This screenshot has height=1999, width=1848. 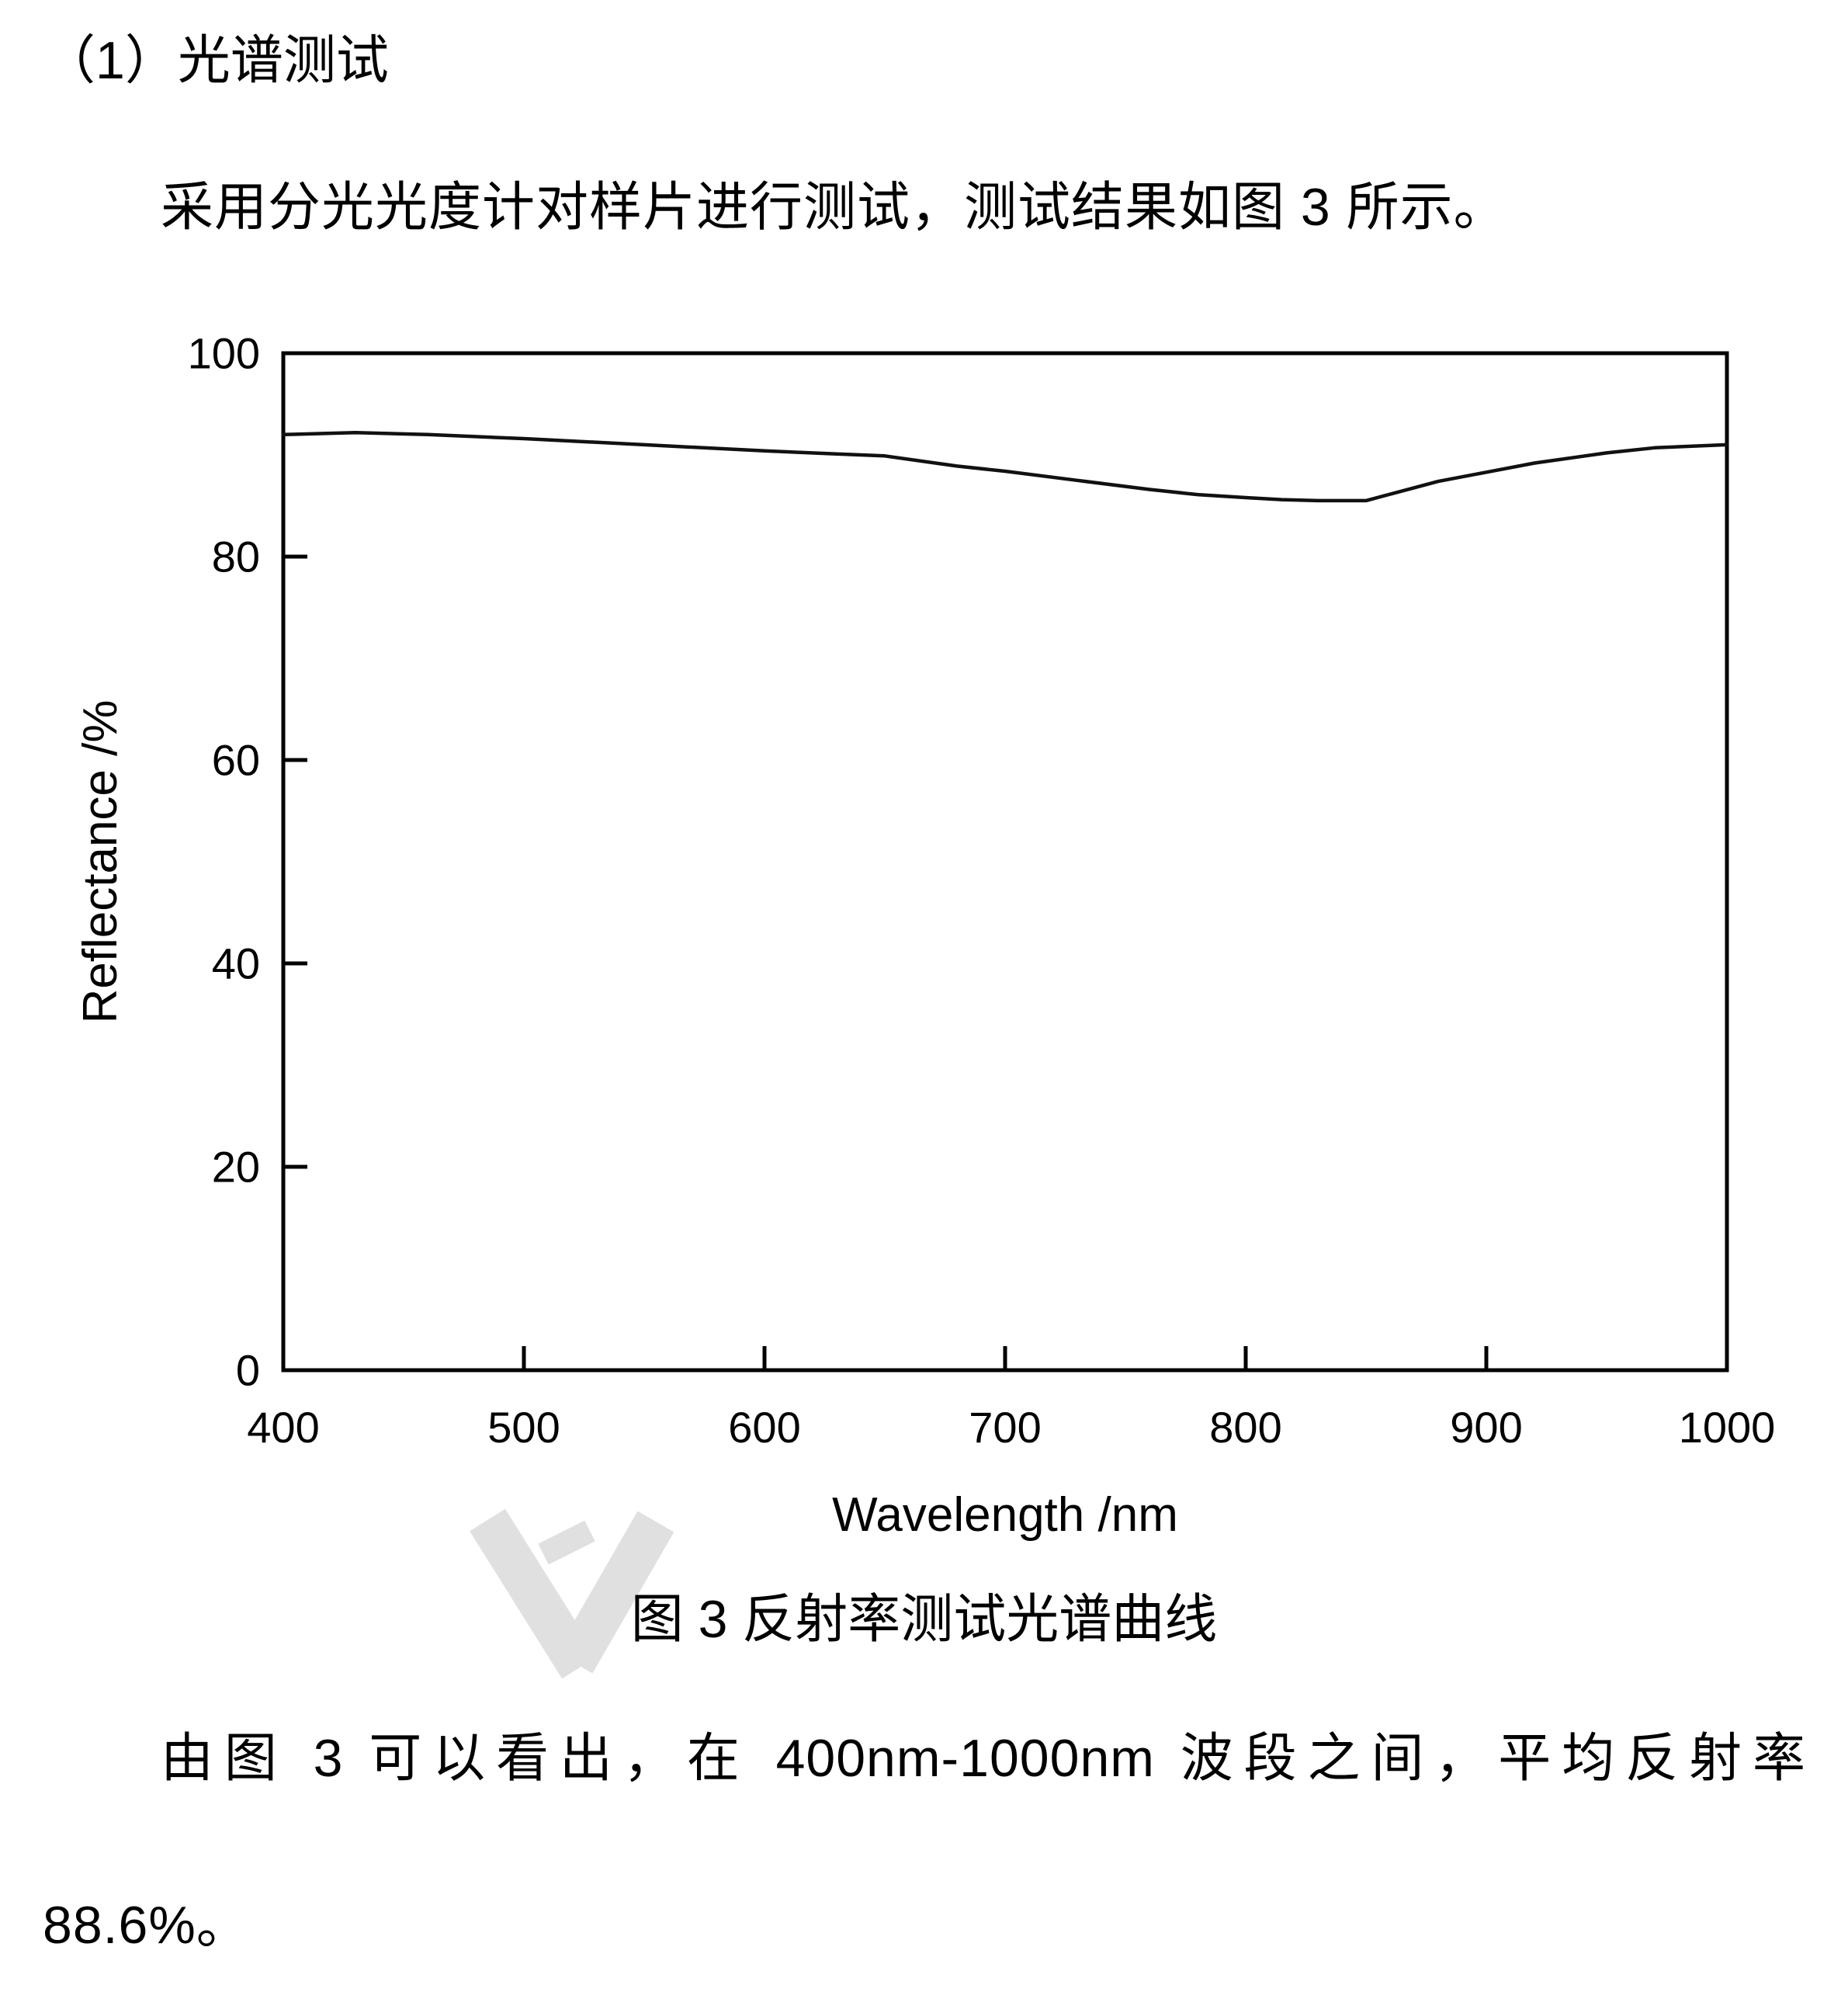 I want to click on x-tick-label: 700, so click(x=1005, y=1427).